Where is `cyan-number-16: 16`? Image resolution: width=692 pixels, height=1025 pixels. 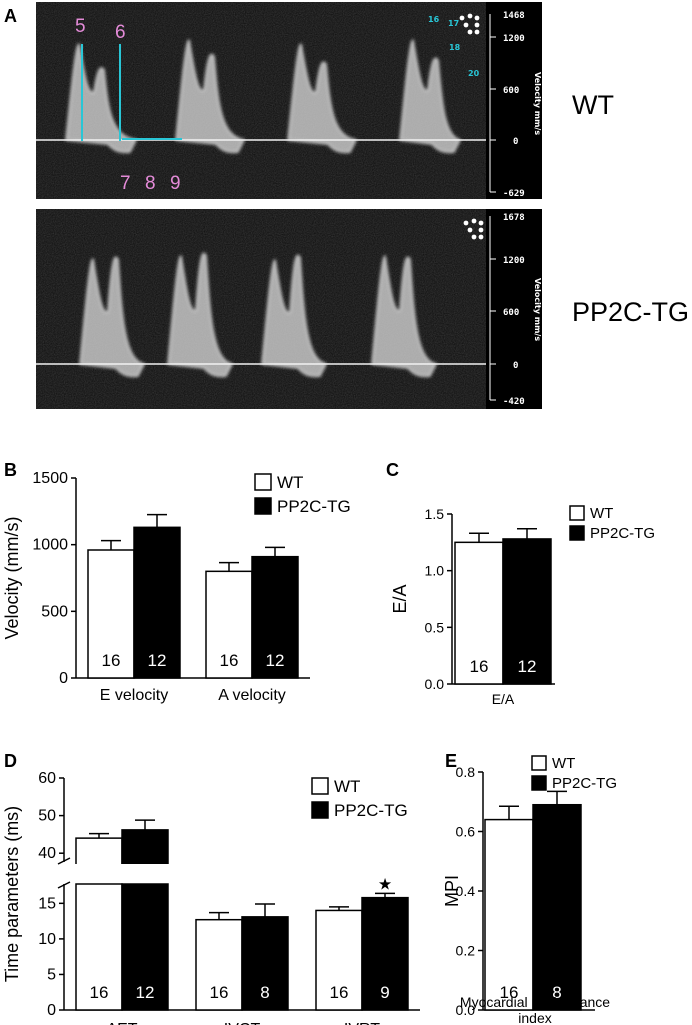
cyan-number-16: 16 is located at coordinates (434, 19).